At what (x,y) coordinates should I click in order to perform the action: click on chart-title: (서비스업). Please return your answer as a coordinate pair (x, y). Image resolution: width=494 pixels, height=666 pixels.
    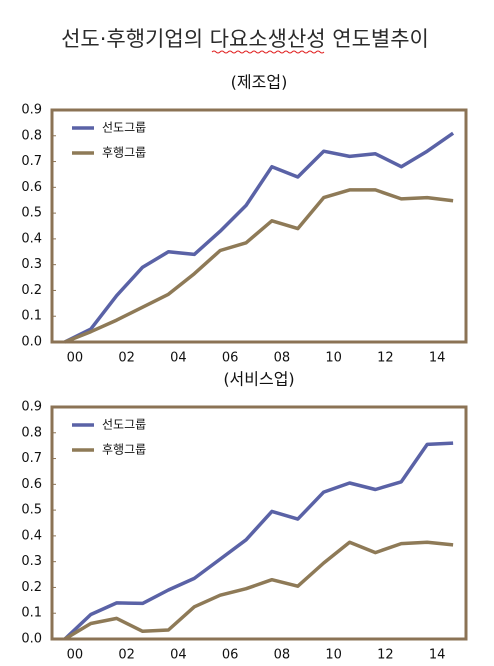
    Looking at the image, I should click on (258, 379).